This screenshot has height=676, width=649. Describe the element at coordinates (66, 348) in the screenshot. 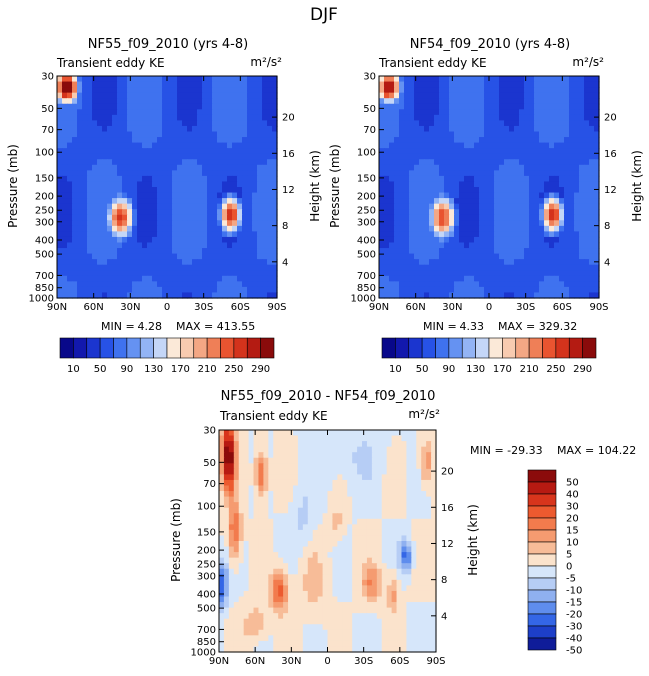

I see `p1-cbar-box` at that location.